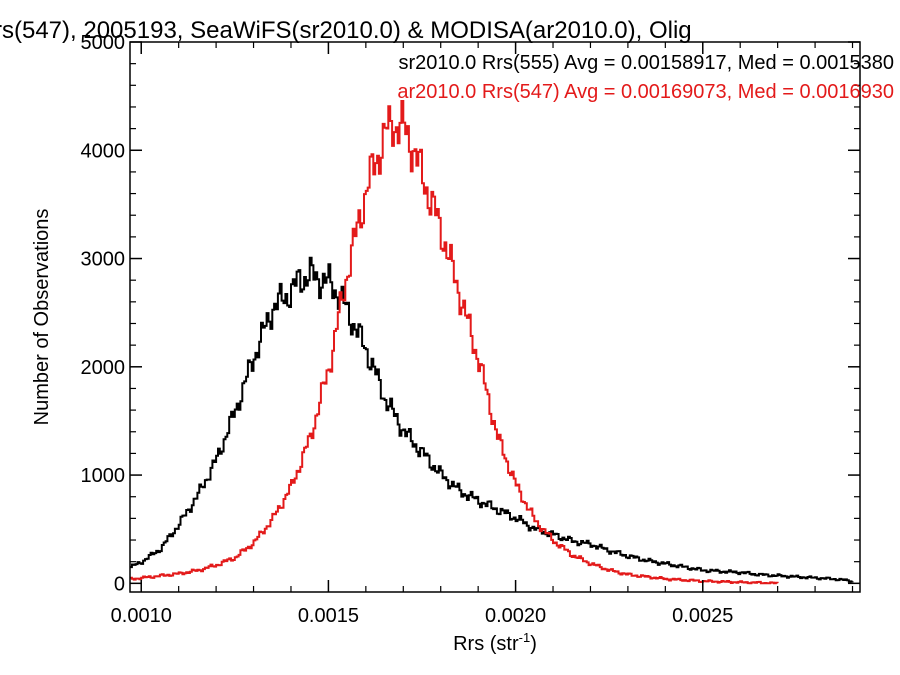 The image size is (900, 675). What do you see at coordinates (119, 584) in the screenshot?
I see `y-tick-label: 0` at bounding box center [119, 584].